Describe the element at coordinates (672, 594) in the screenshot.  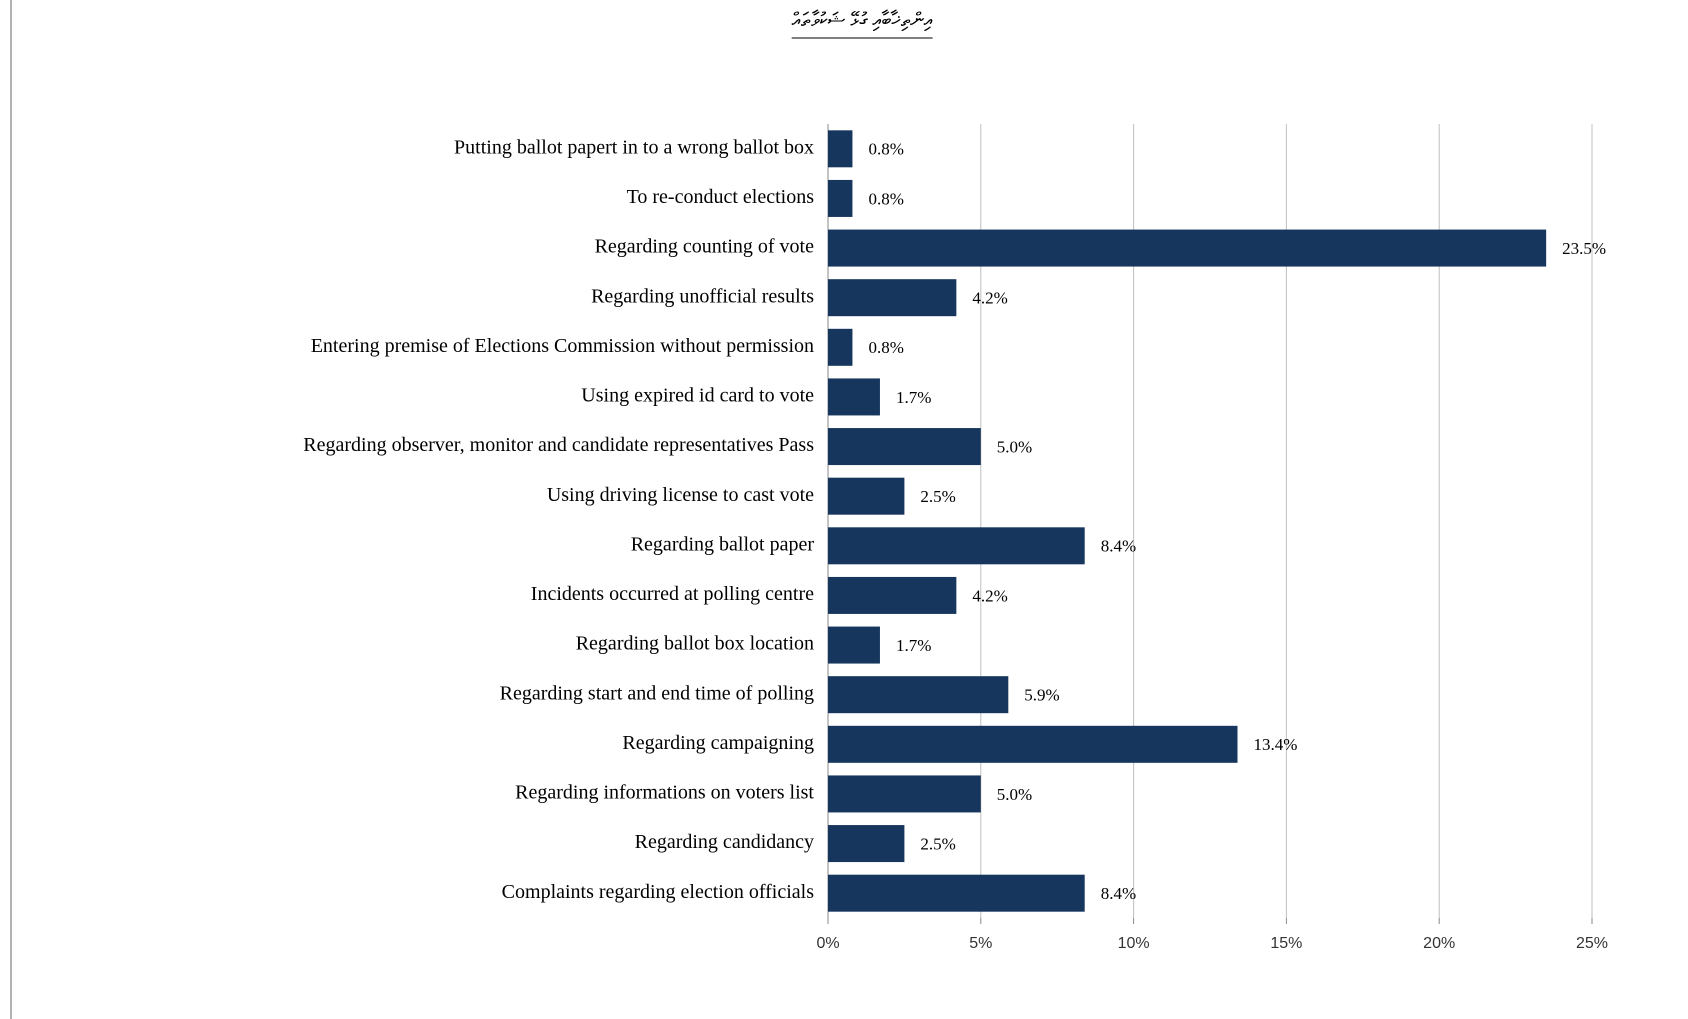
I see `y-tick-label: Incidents occurred at polling centre` at that location.